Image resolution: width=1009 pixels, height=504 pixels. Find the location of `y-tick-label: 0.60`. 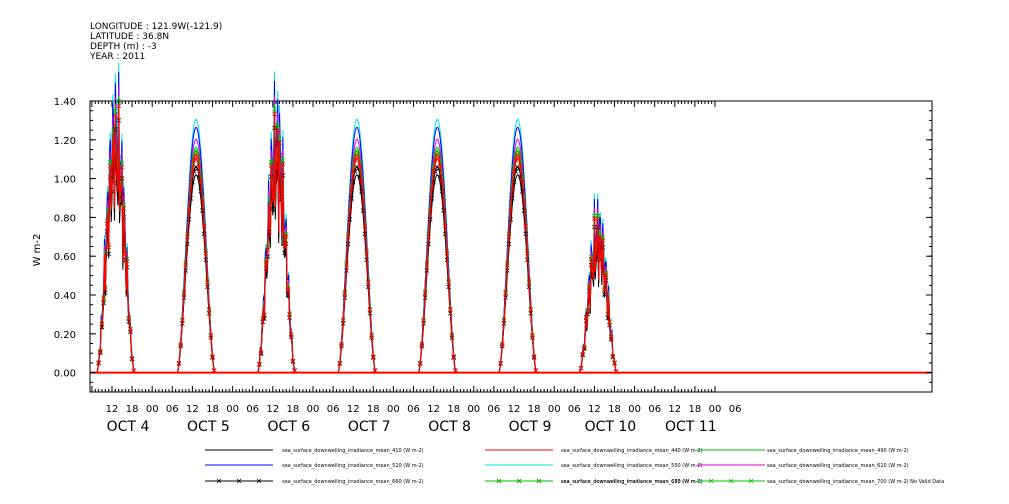

y-tick-label: 0.60 is located at coordinates (65, 257).